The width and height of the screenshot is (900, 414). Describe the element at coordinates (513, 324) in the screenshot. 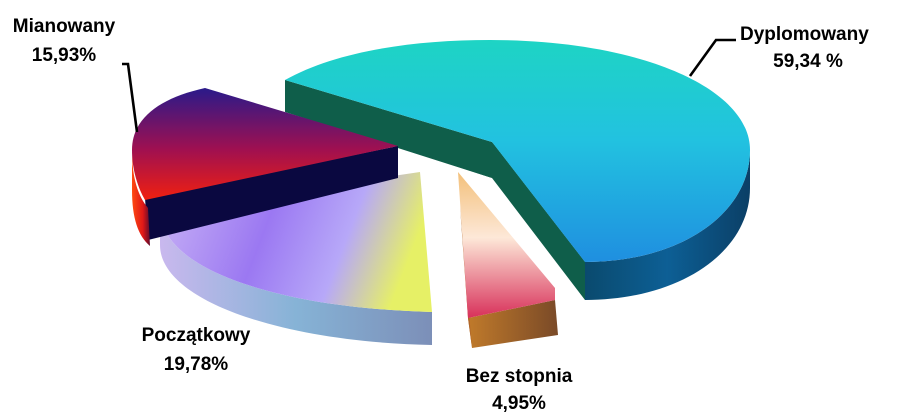

I see `slice-side-bez-stopnia` at that location.